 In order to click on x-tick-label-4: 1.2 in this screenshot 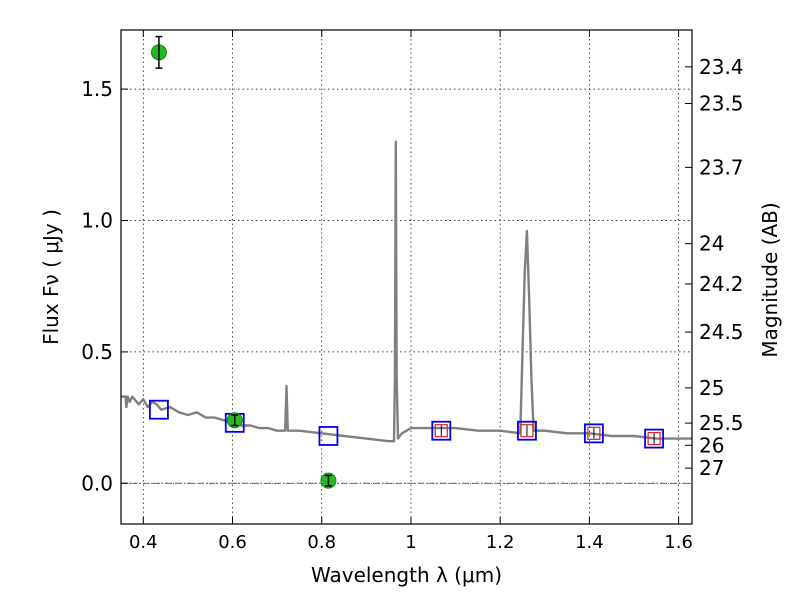, I will do `click(500, 542)`.